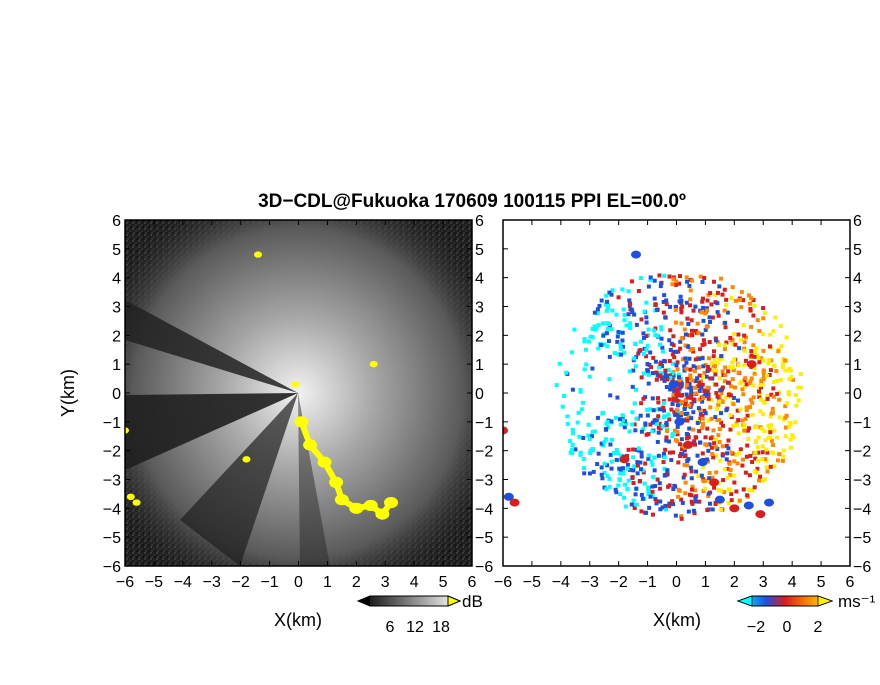 This screenshot has width=880, height=685. I want to click on echo-mark, so click(246, 459).